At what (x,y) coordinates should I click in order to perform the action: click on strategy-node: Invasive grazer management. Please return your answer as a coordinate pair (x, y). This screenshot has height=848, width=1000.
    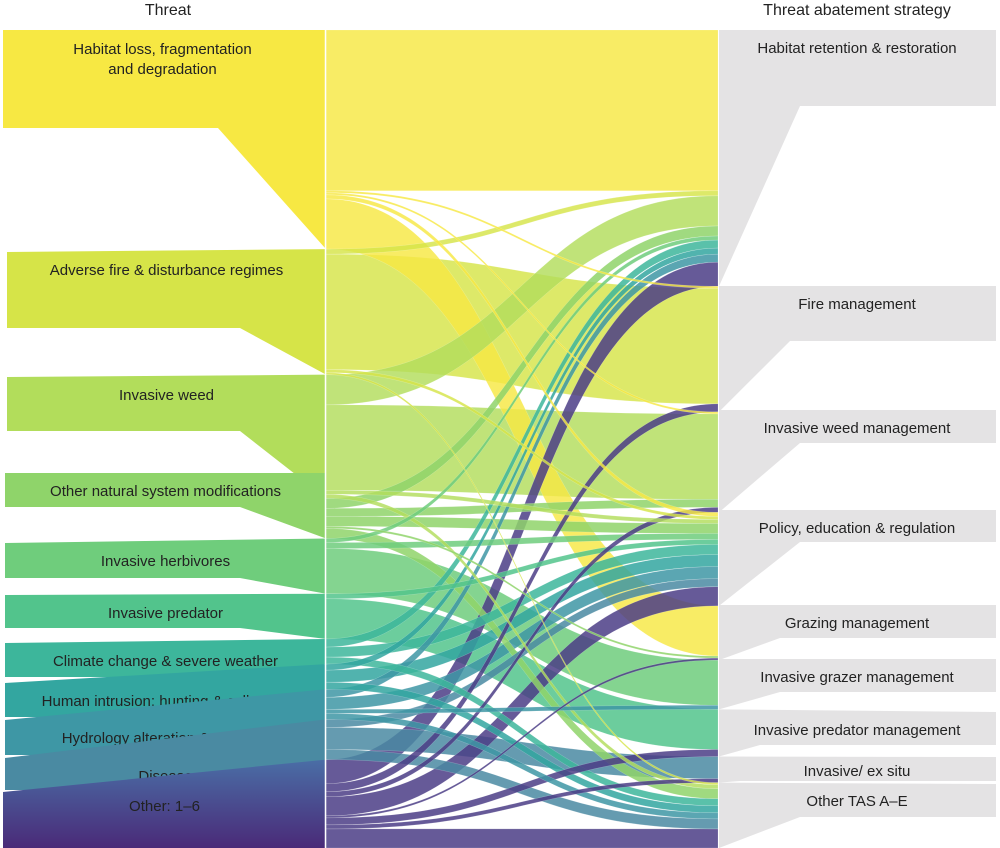
    Looking at the image, I should click on (857, 684).